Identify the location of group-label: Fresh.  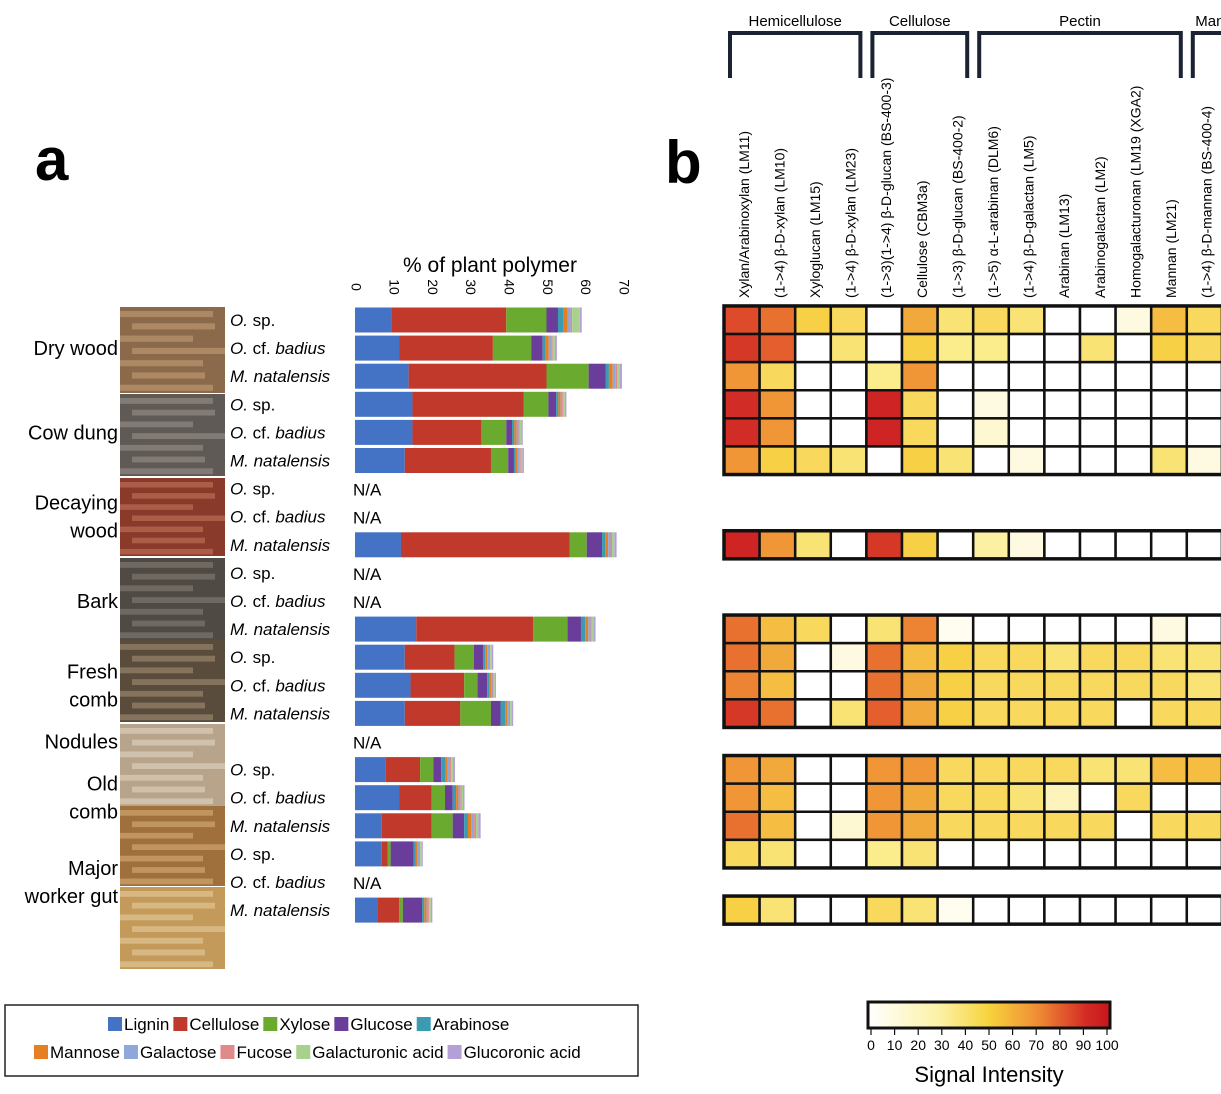
(92, 672).